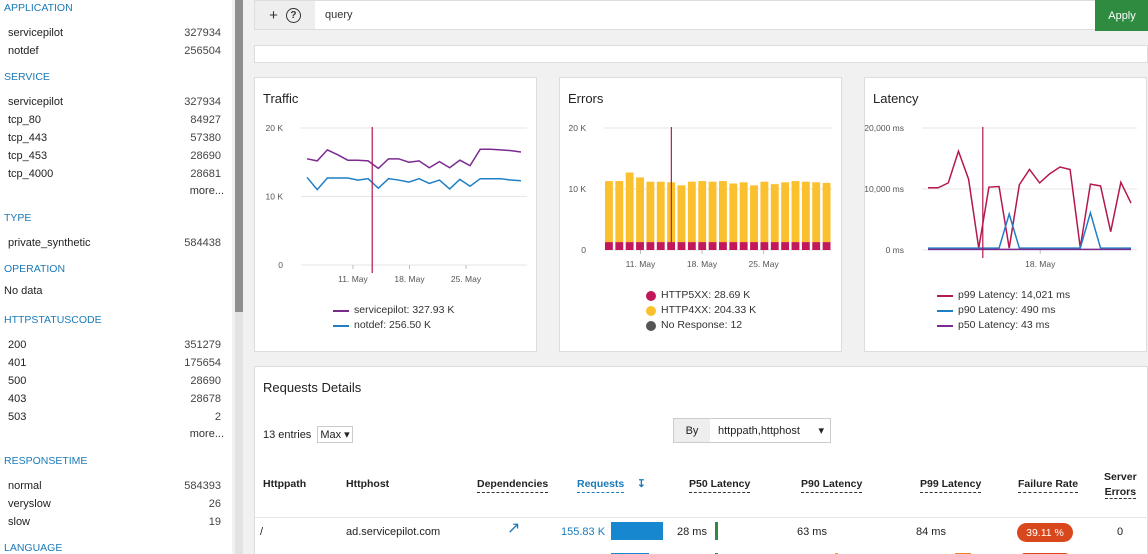 This screenshot has width=1148, height=554. What do you see at coordinates (114, 51) in the screenshot?
I see `filter-item: notdef 256504` at bounding box center [114, 51].